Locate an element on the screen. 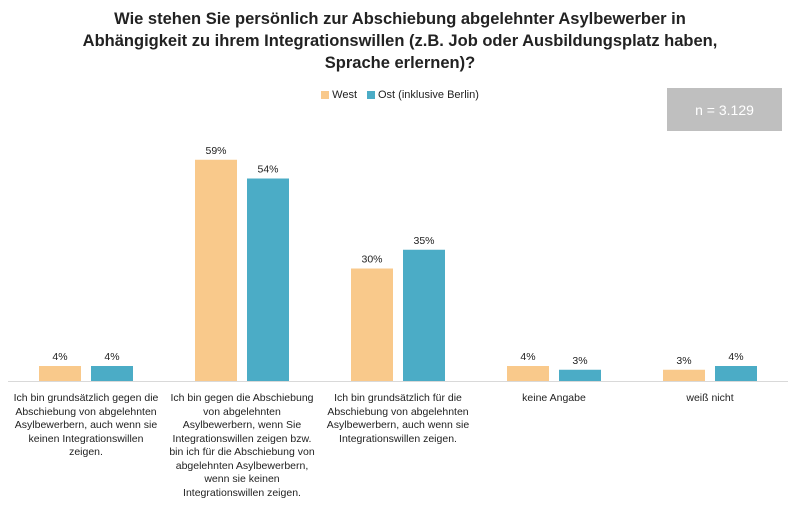 The image size is (800, 511). legend-swatch-ost is located at coordinates (371, 95).